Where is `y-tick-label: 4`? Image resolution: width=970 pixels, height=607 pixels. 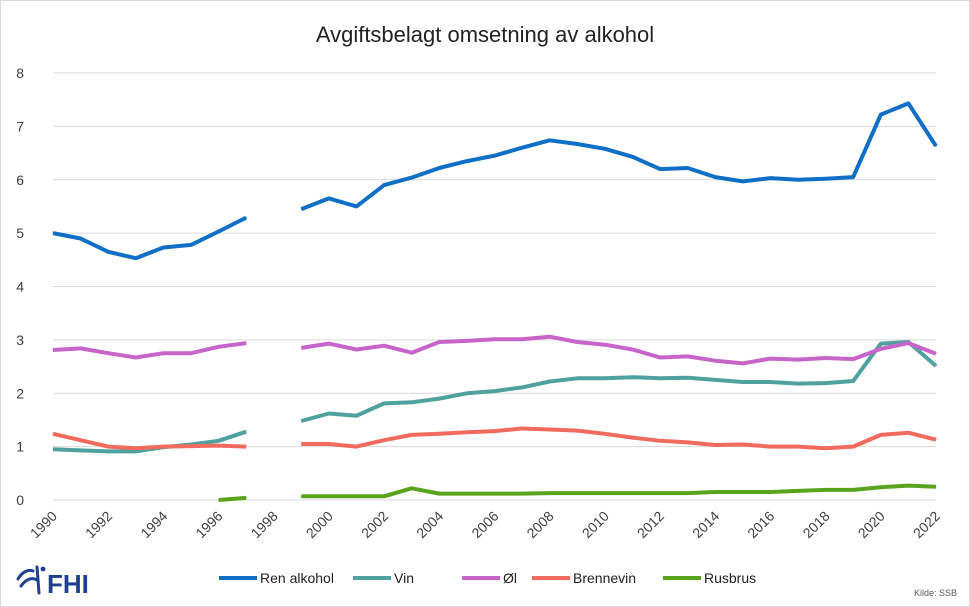 y-tick-label: 4 is located at coordinates (20, 287).